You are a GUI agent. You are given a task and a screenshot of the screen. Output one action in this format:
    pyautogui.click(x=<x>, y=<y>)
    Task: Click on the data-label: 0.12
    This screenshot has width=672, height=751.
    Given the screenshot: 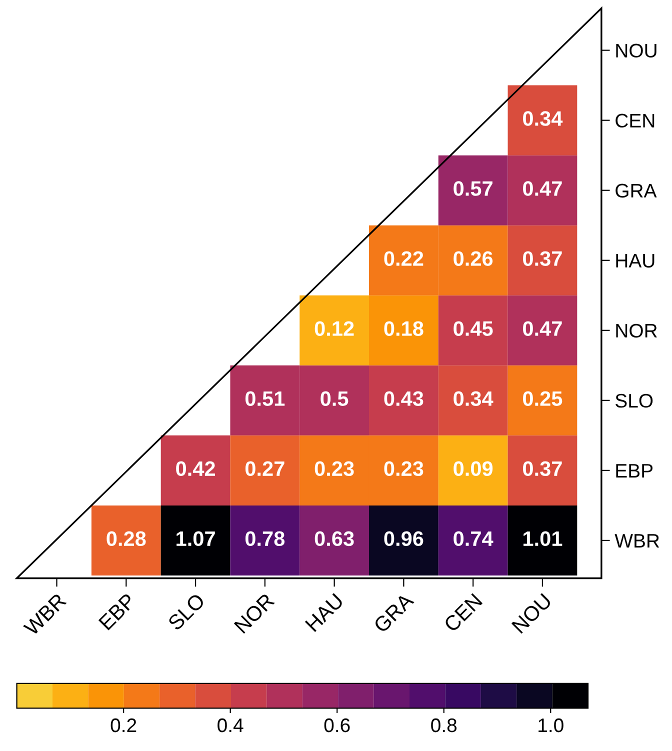 What is the action you would take?
    pyautogui.click(x=334, y=328)
    